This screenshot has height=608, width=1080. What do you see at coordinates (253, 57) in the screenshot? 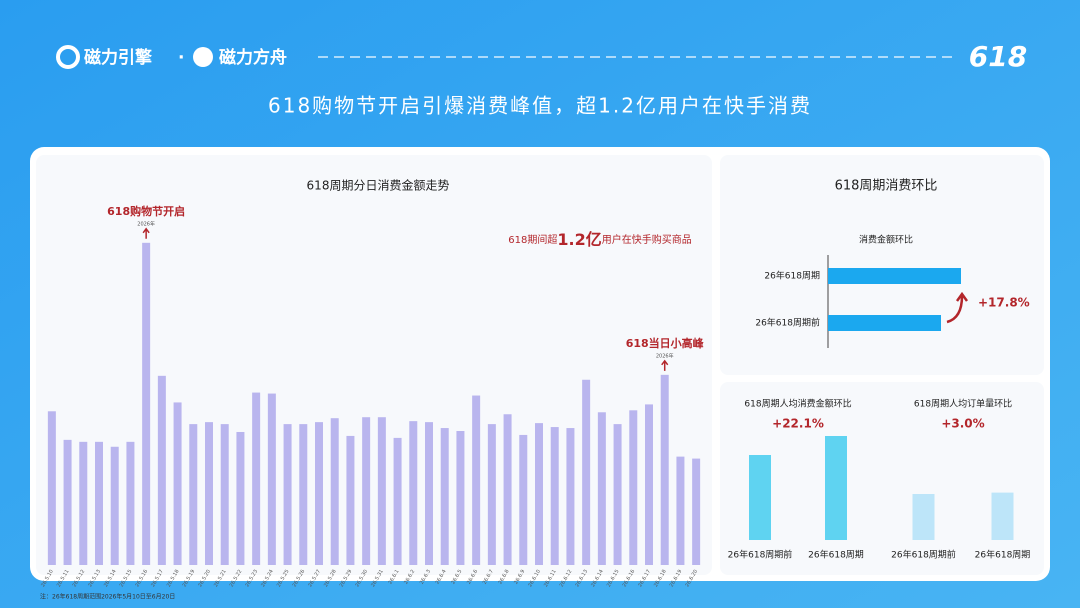
I see `brand: 磁力方舟` at bounding box center [253, 57].